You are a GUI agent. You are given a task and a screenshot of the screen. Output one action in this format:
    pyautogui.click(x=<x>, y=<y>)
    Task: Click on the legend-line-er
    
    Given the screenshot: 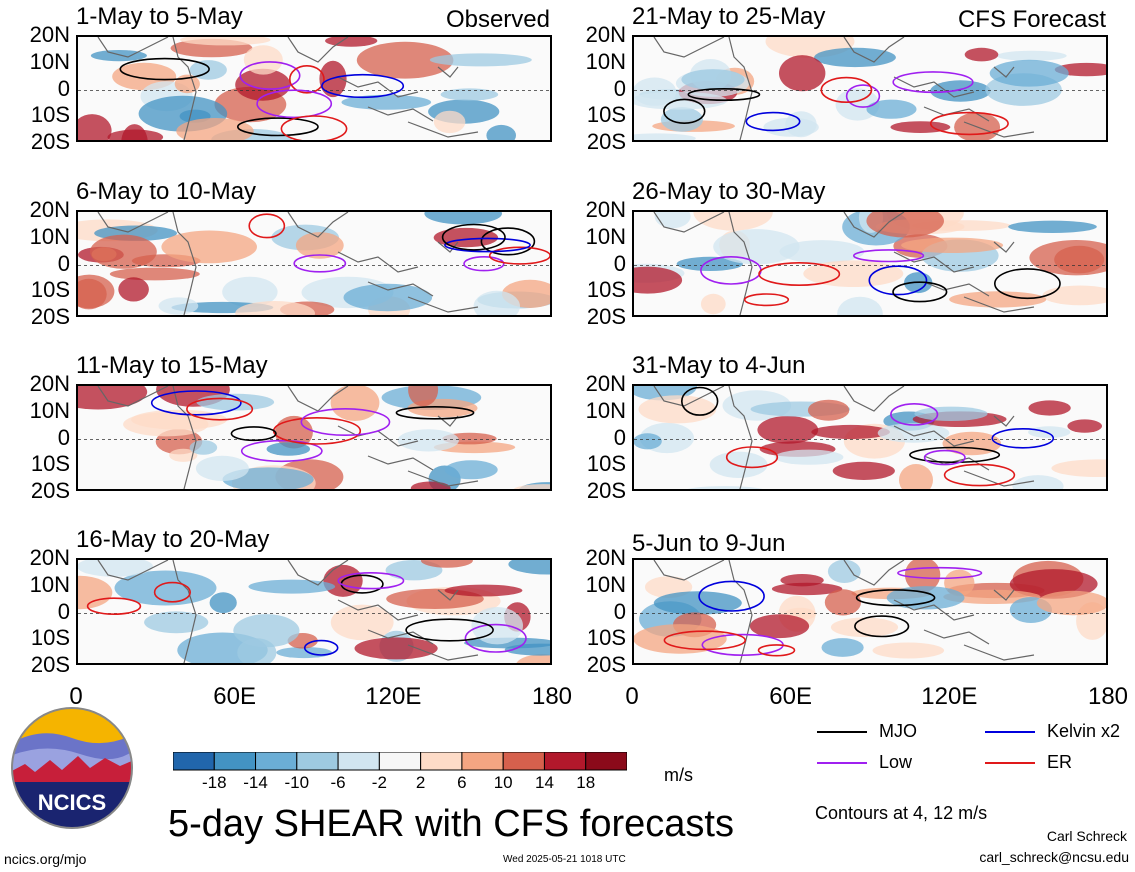 What is the action you would take?
    pyautogui.click(x=1010, y=763)
    